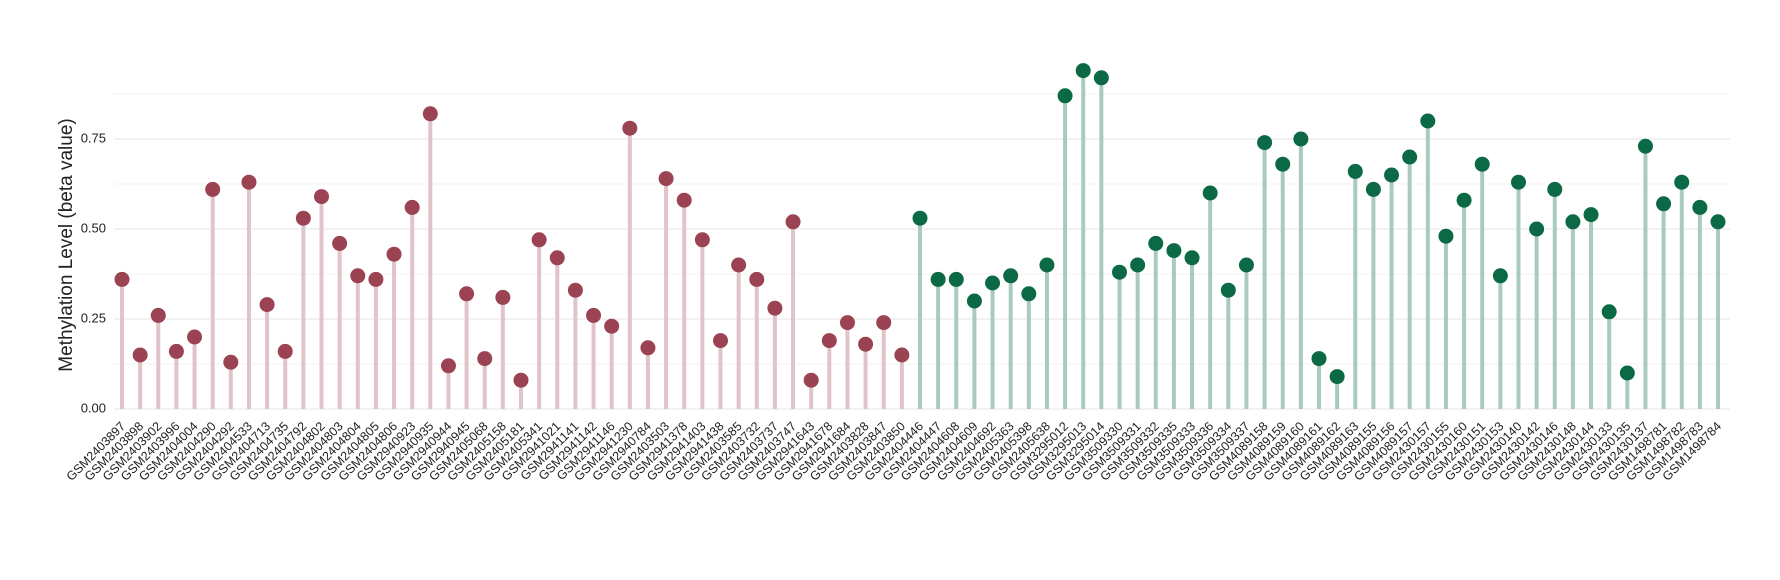 The image size is (1780, 580). What do you see at coordinates (66, 244) in the screenshot?
I see `y-axis-label: Methylation Level (beta value)` at bounding box center [66, 244].